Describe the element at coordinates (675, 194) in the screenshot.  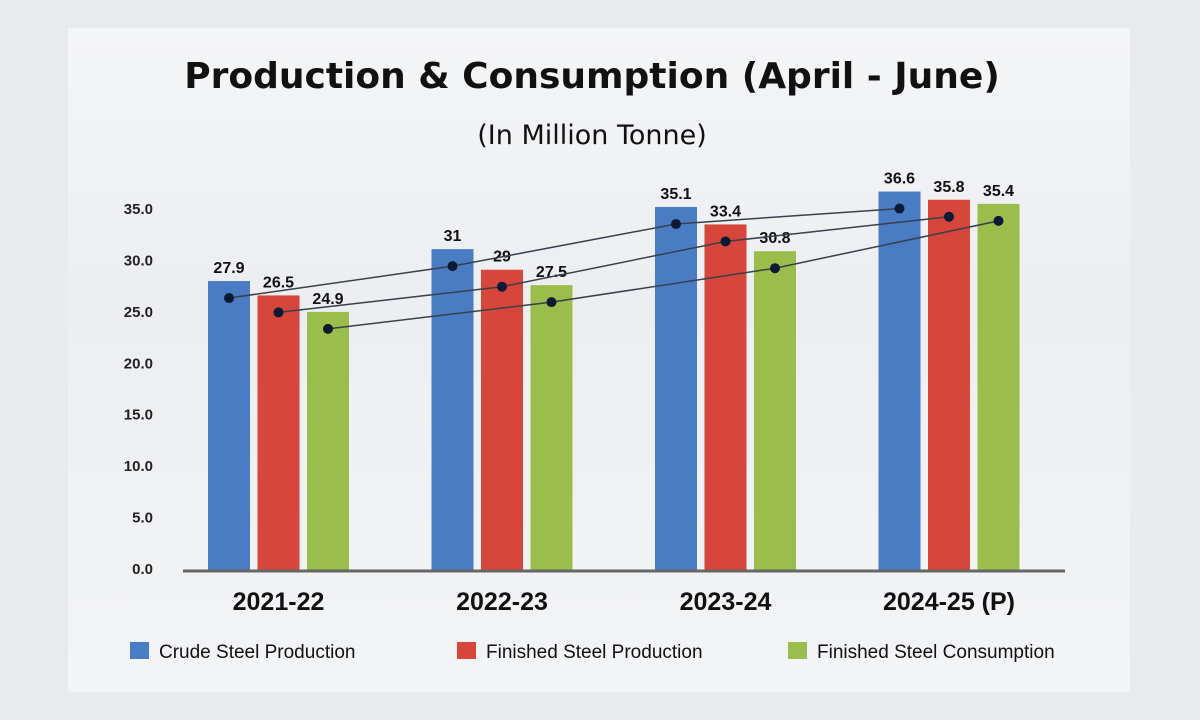
I see `data-label: 35.1` at that location.